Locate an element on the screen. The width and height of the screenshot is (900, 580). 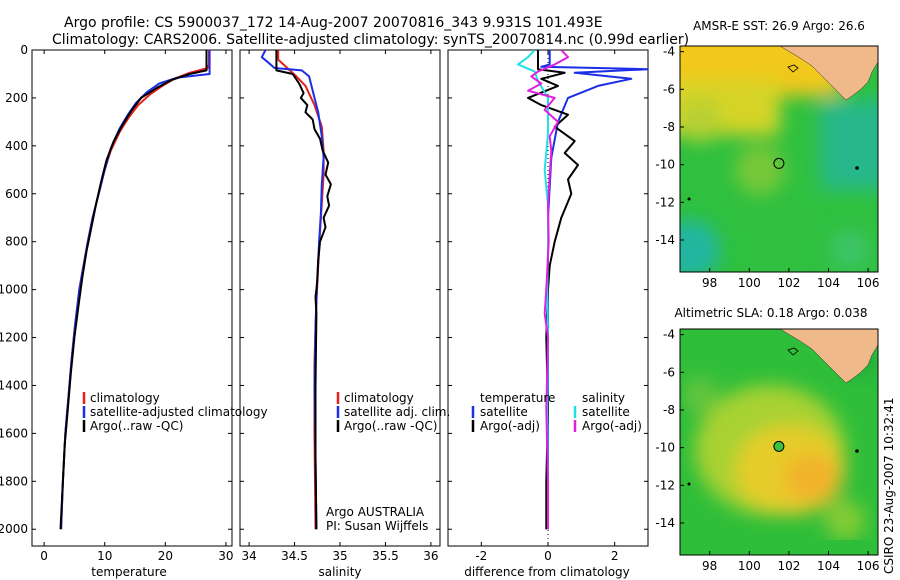
sla-map-field is located at coordinates (779, 442).